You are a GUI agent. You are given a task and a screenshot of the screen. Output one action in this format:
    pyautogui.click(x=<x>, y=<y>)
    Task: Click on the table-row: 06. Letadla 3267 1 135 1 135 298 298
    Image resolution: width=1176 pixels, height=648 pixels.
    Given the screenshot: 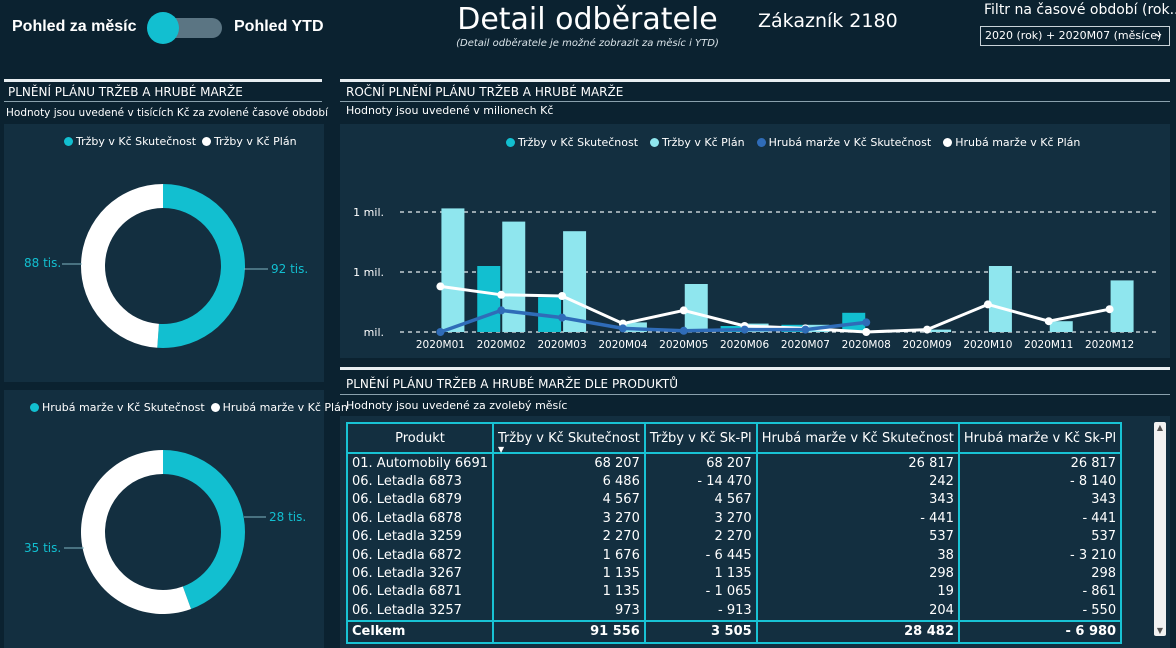 What is the action you would take?
    pyautogui.click(x=734, y=573)
    